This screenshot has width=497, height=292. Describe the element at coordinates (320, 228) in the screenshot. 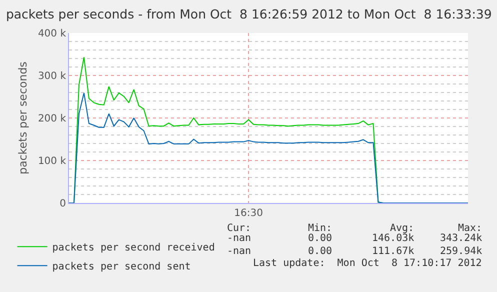

I see `text: Min:` at that location.